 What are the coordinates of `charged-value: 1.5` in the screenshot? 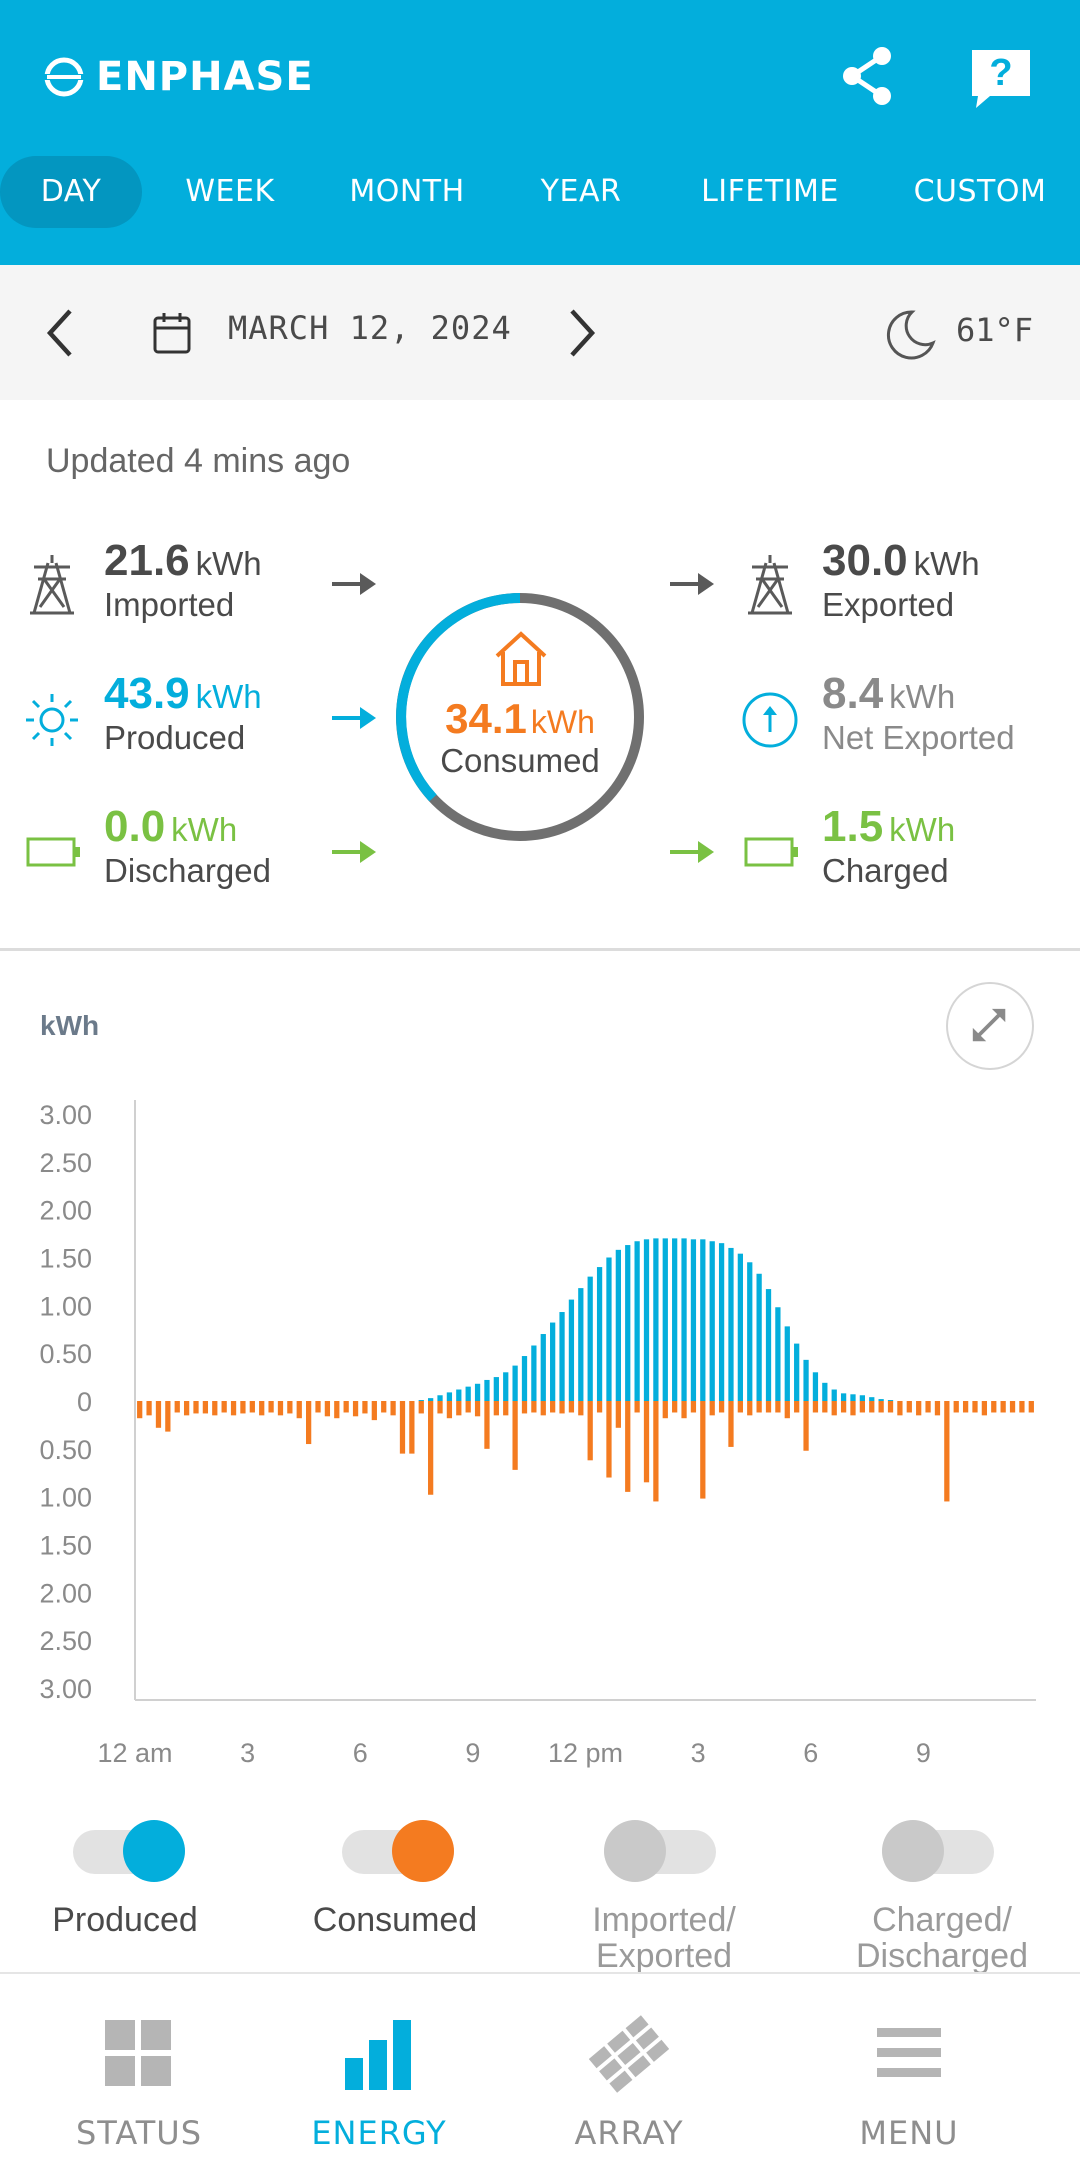 It's located at (853, 826).